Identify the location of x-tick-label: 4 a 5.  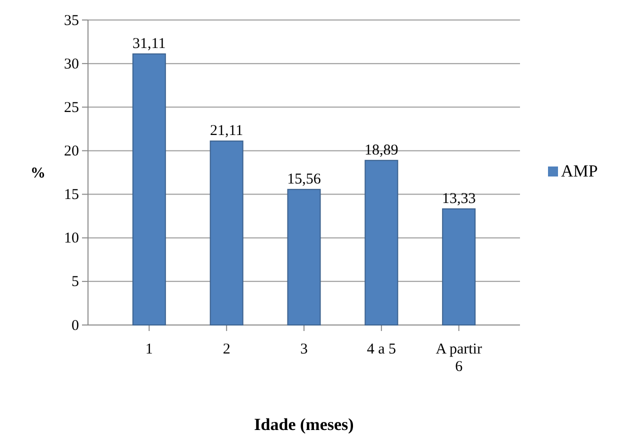
(381, 350).